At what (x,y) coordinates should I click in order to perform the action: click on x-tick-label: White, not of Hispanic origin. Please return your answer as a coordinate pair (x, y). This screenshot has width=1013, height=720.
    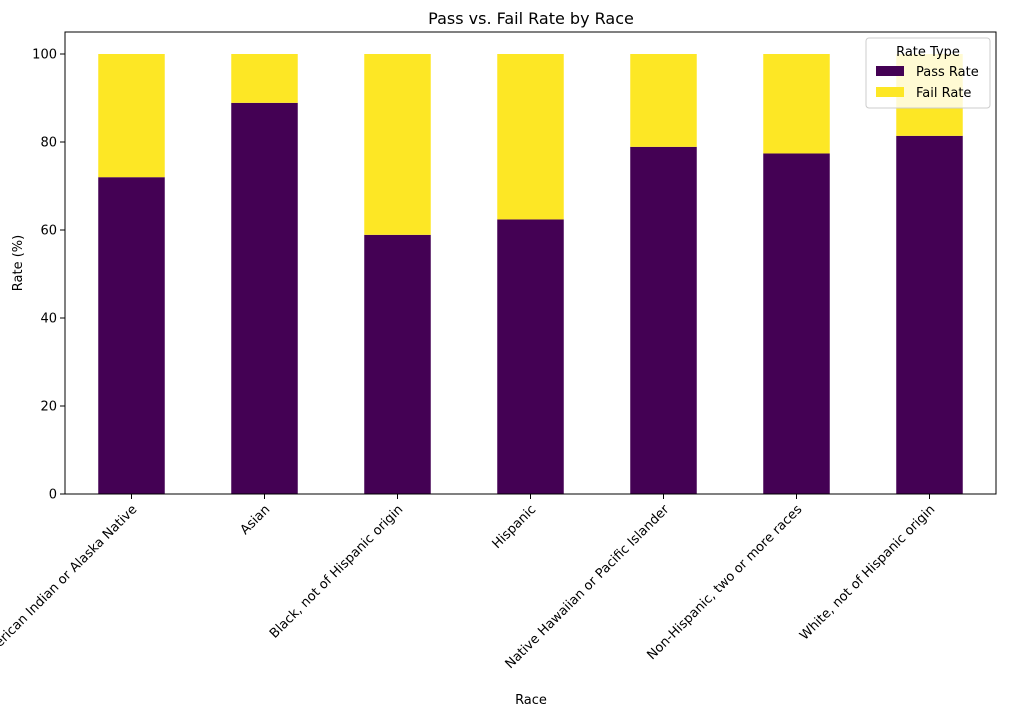
    Looking at the image, I should click on (867, 572).